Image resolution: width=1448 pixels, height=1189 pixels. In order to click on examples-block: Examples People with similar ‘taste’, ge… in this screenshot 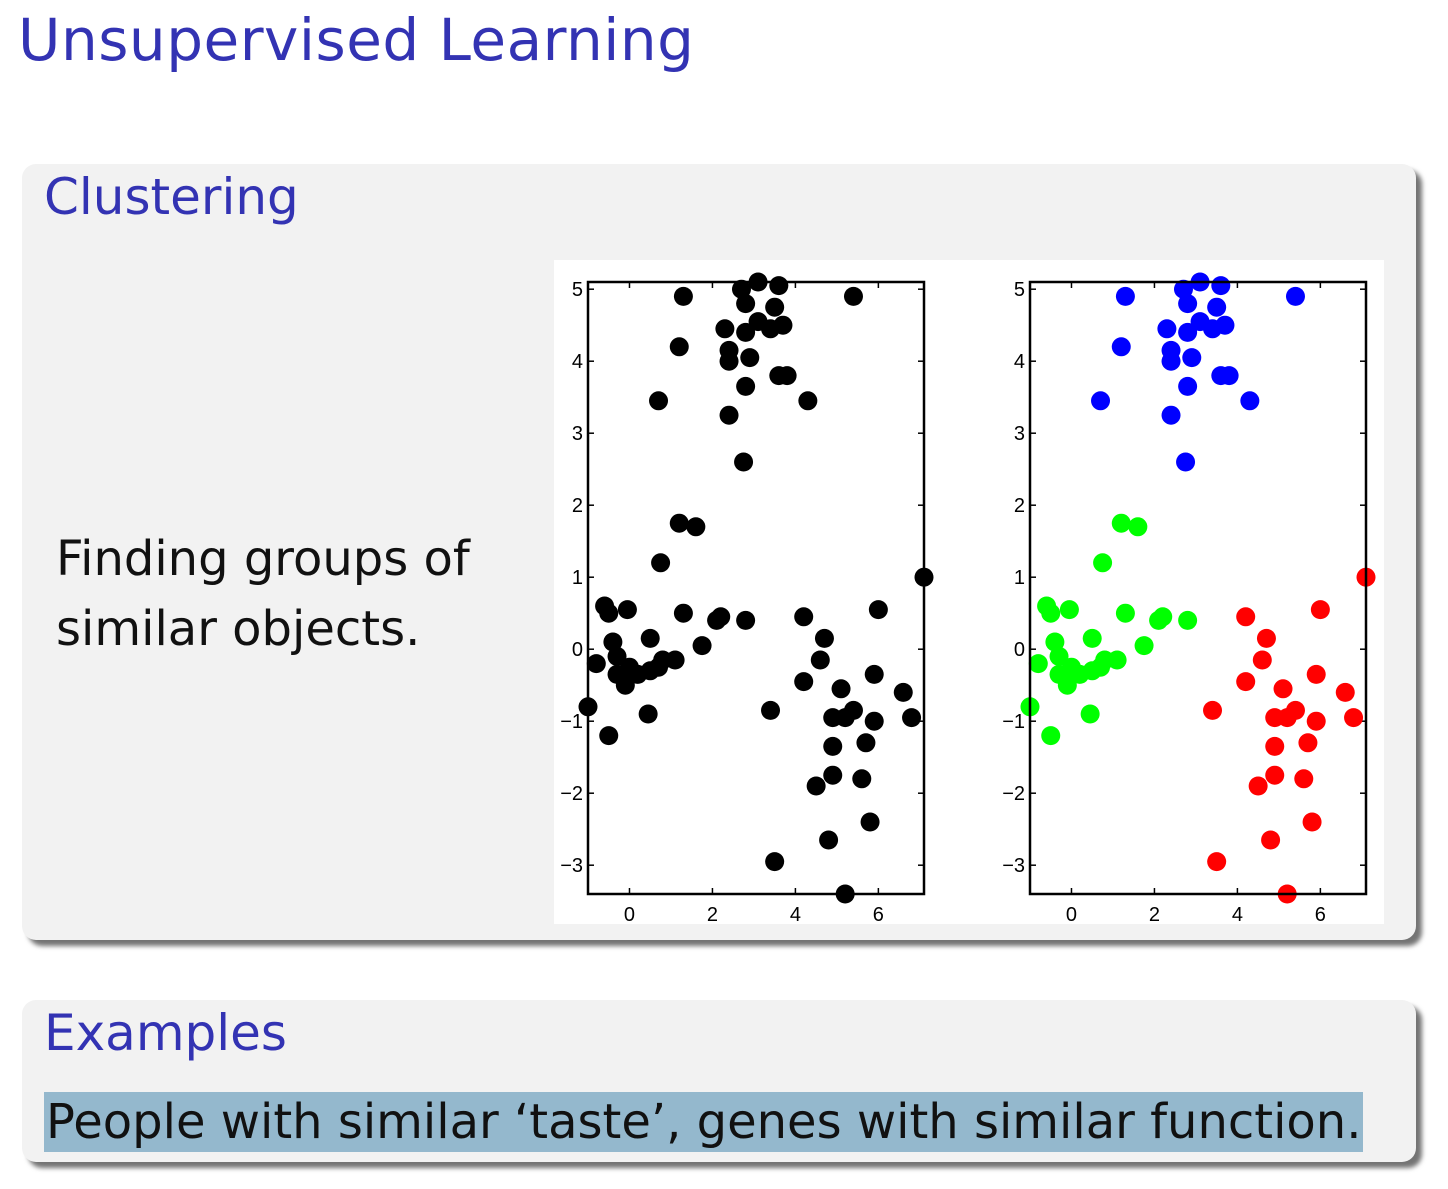, I will do `click(719, 1081)`.